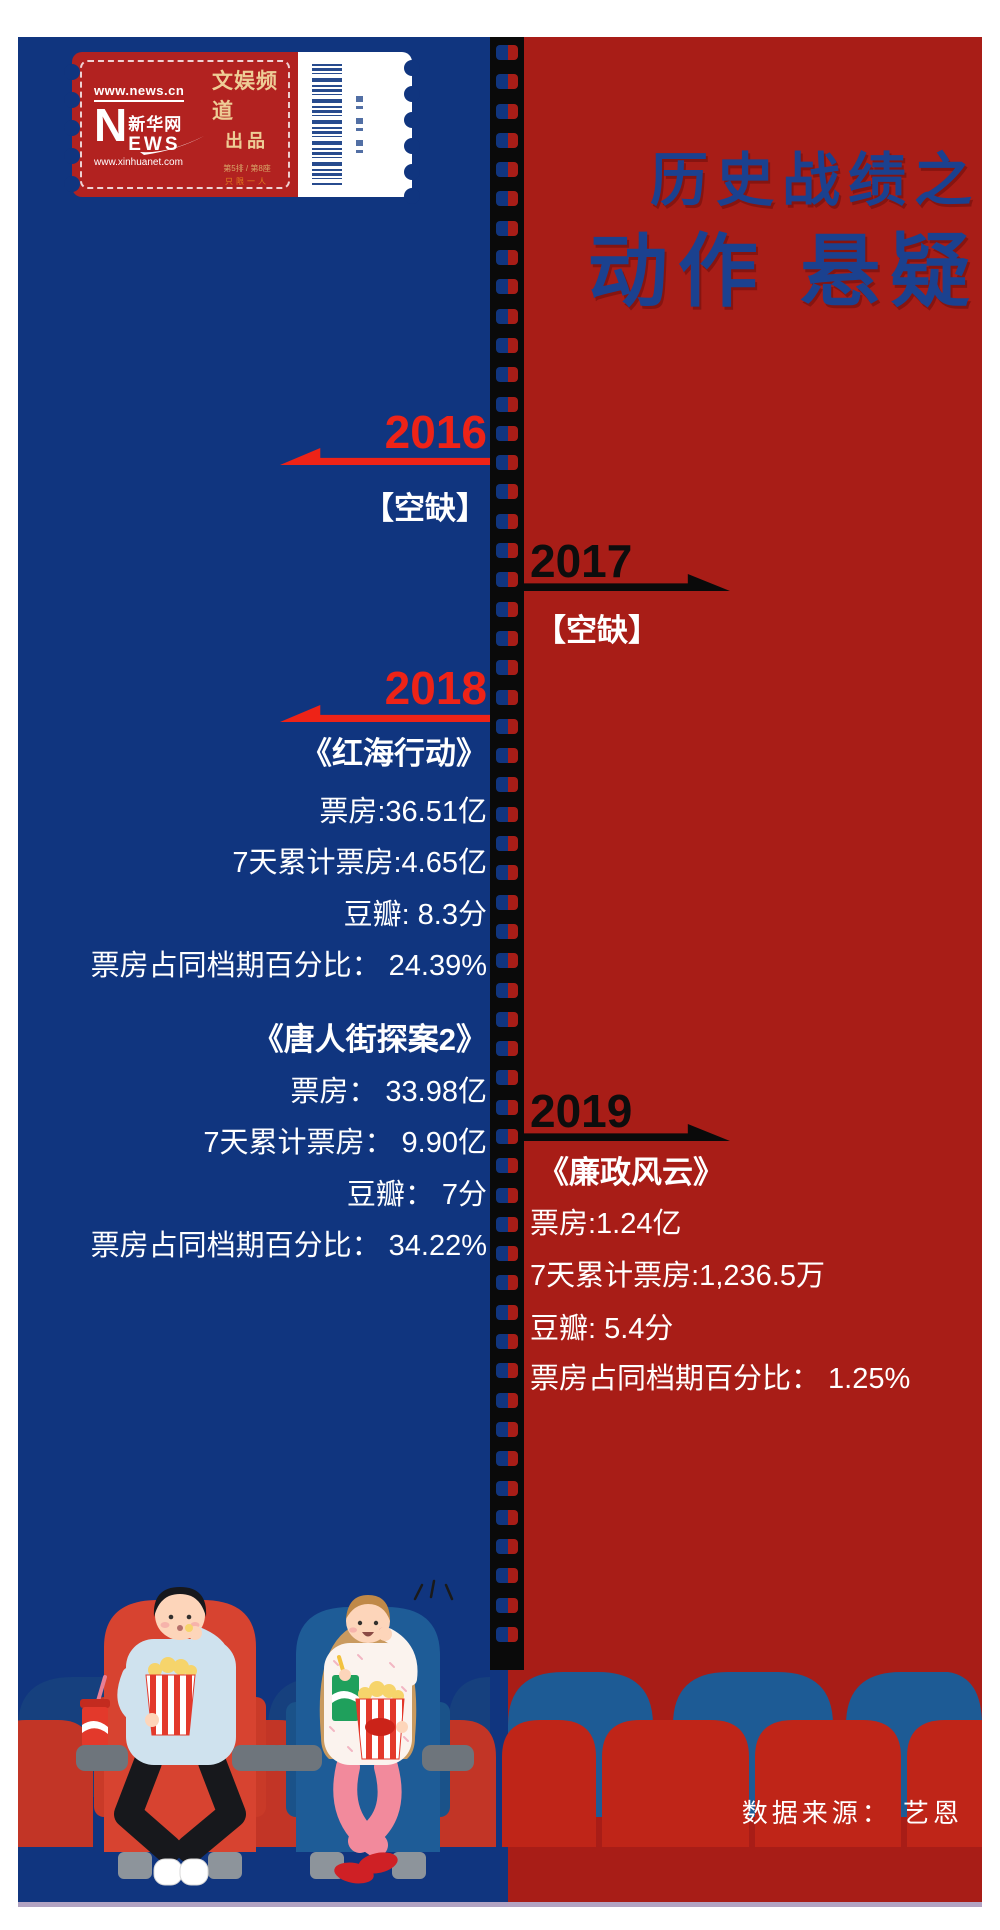  Describe the element at coordinates (394, 753) in the screenshot. I see `movie-title-operation-red-sea: 《红海行动》` at that location.